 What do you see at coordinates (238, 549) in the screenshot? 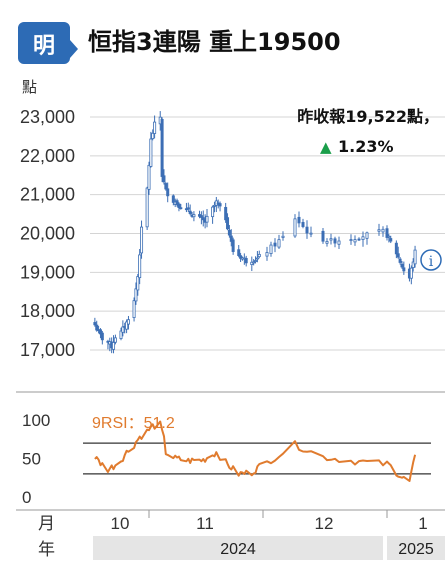
I see `year-tick-label: 2024` at bounding box center [238, 549].